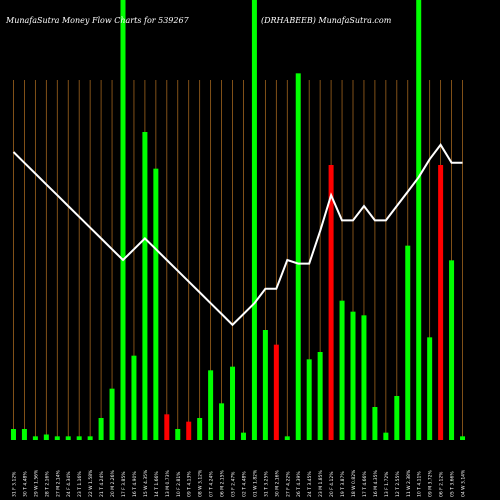  Describe the element at coordinates (13, 434) in the screenshot. I see `bar-31-fri-jan-2025` at that location.